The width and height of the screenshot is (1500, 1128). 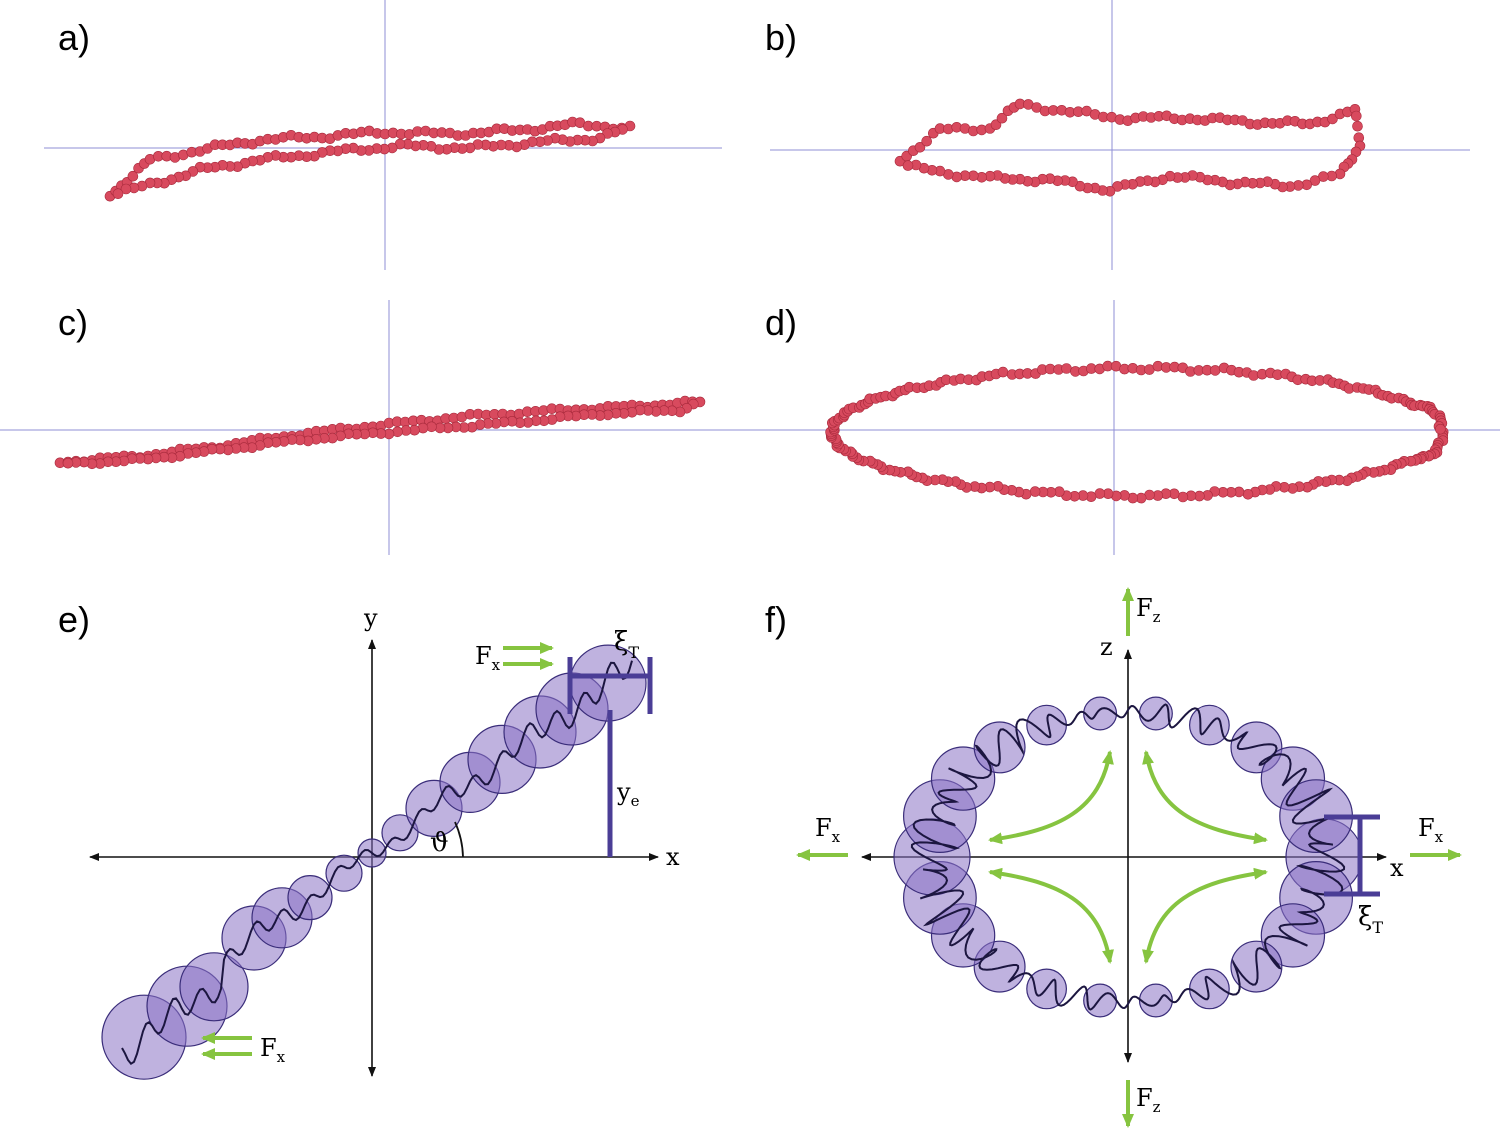 What do you see at coordinates (781, 37) in the screenshot?
I see `panel-label-b: b)` at bounding box center [781, 37].